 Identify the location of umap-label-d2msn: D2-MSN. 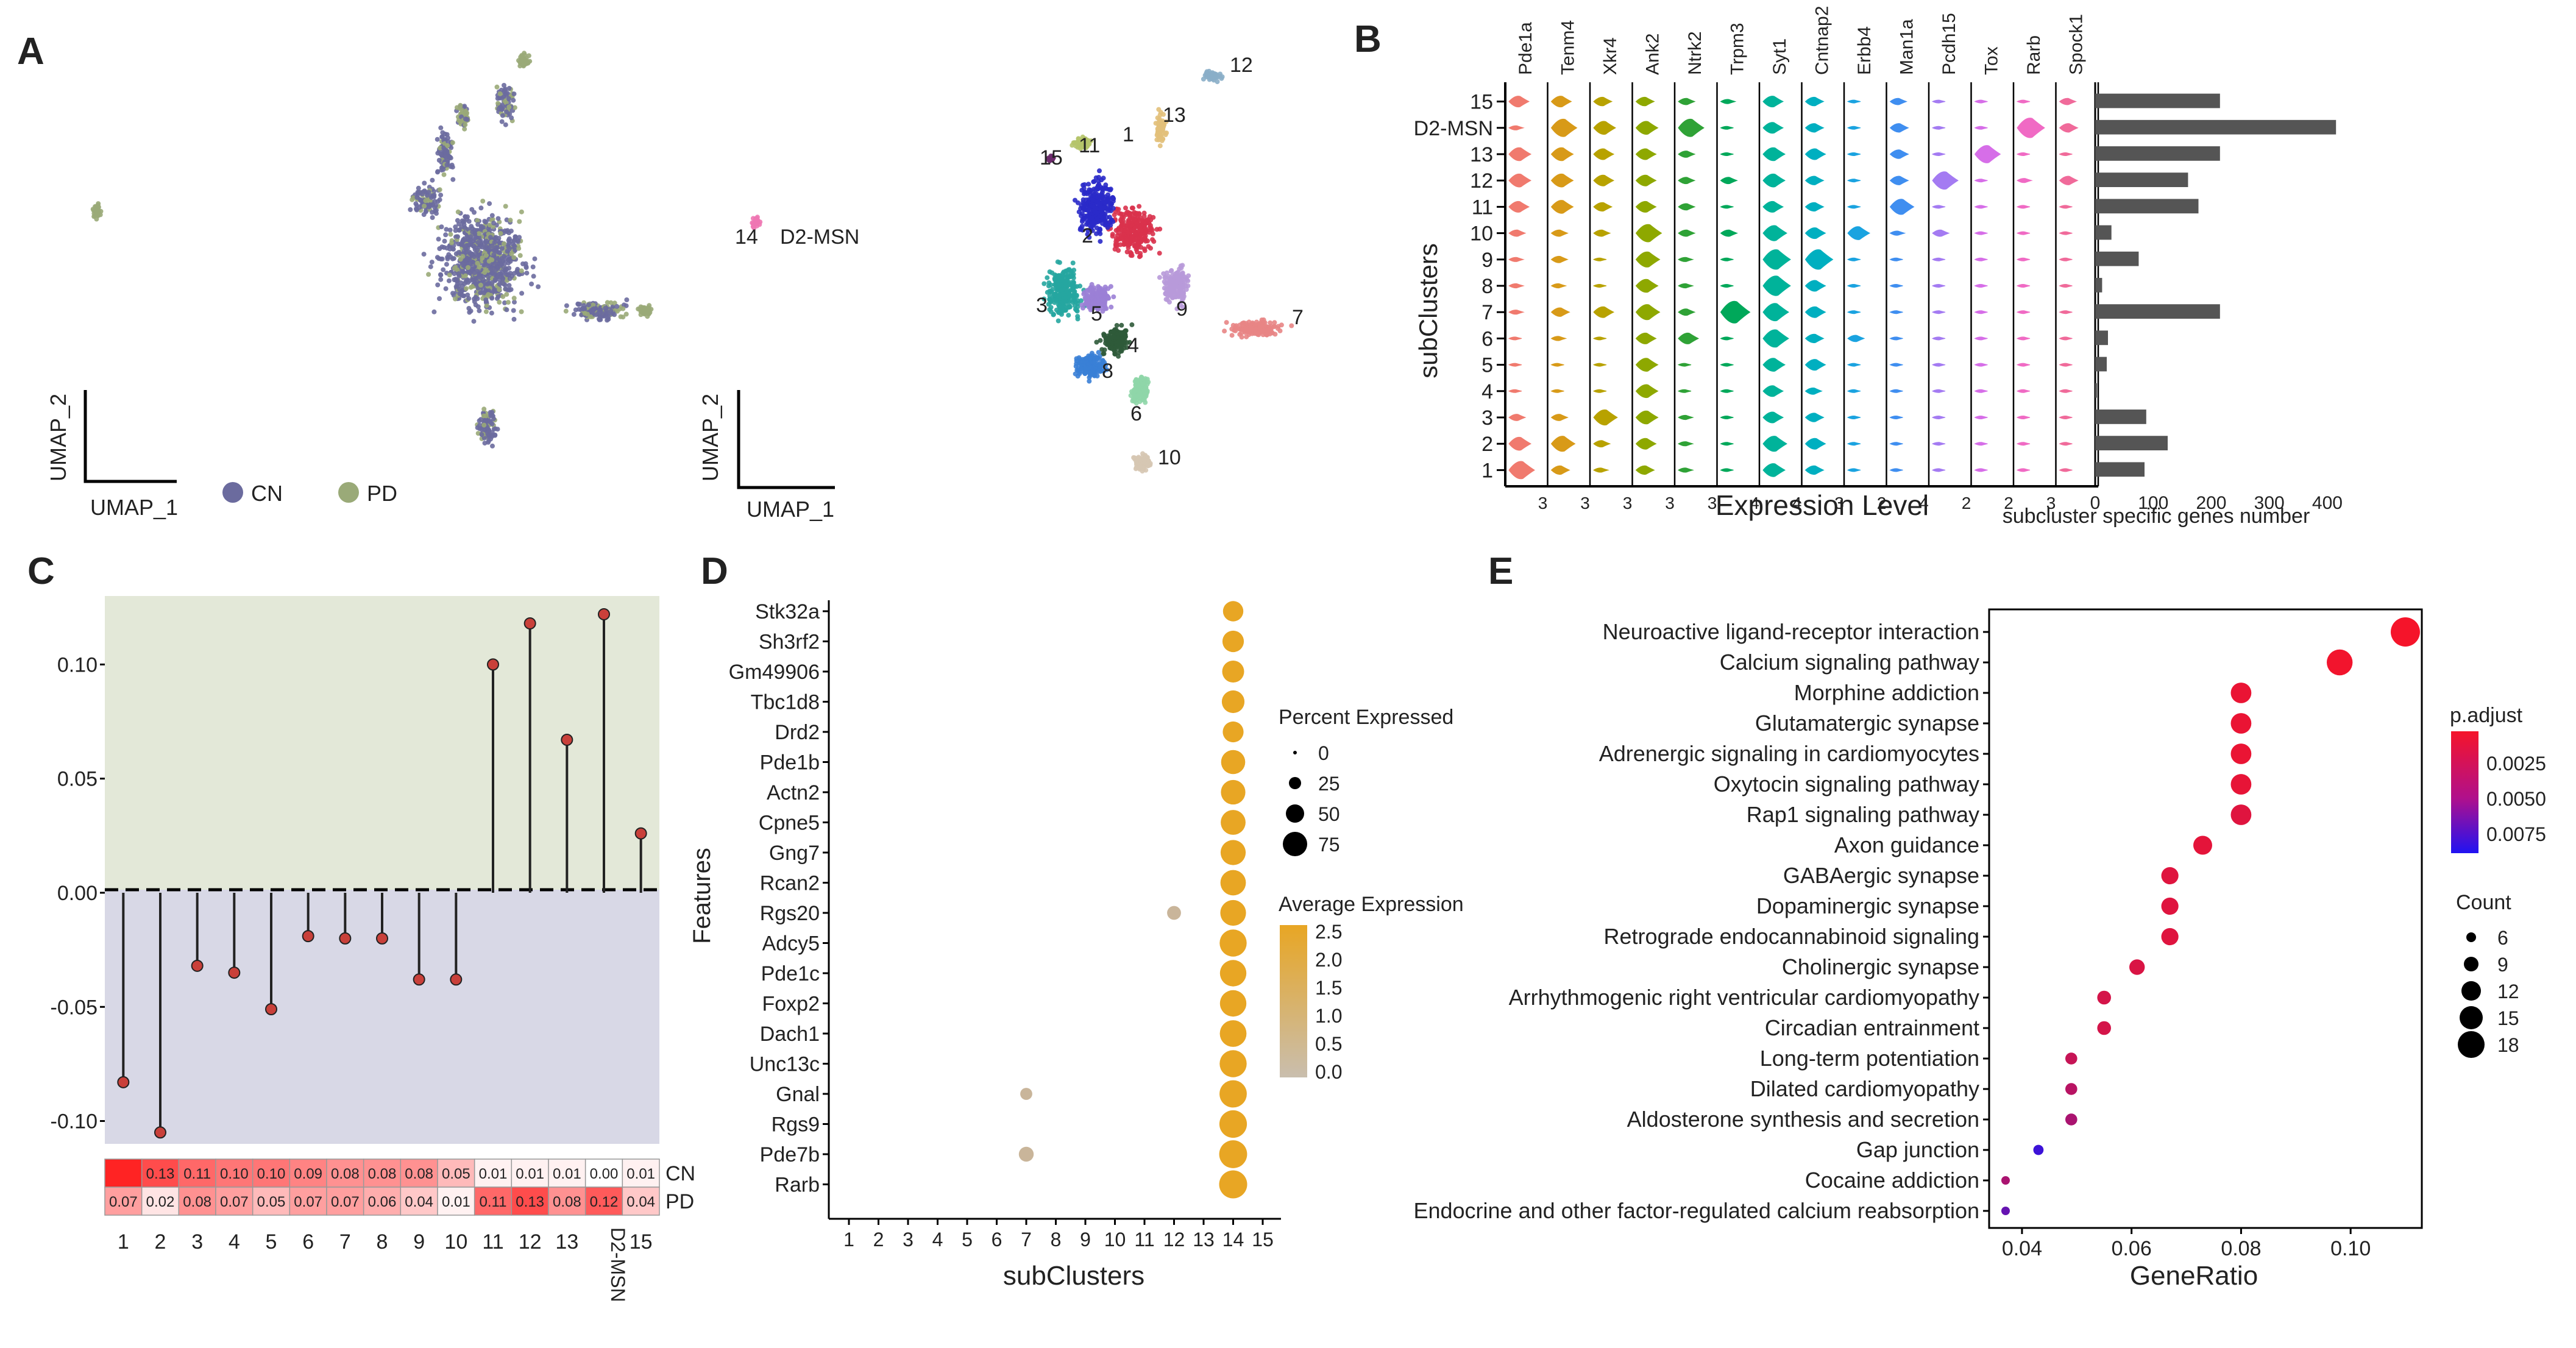
(819, 237).